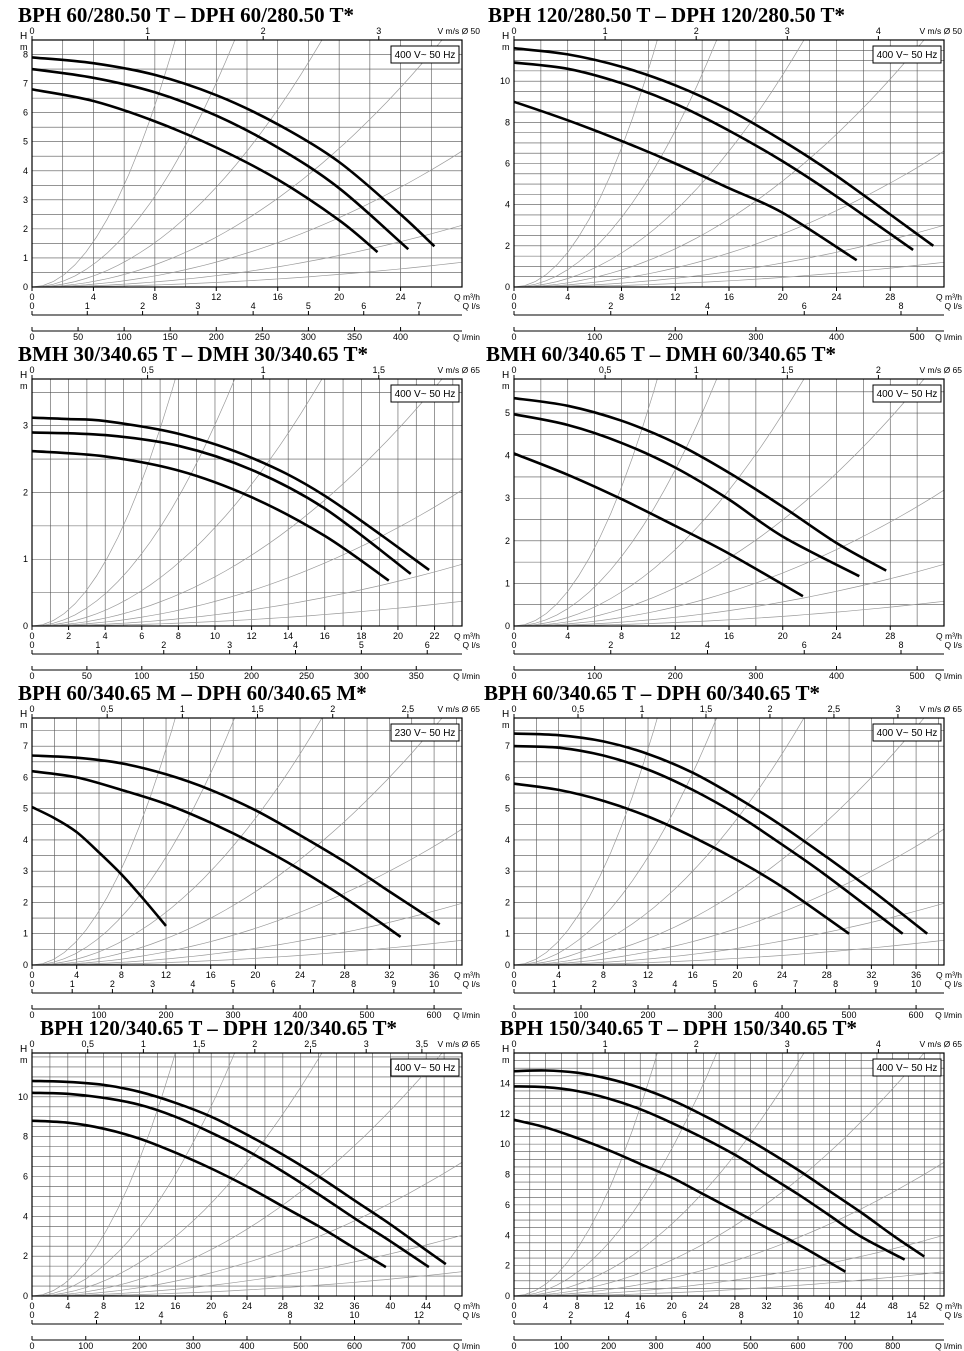 This screenshot has width=964, height=1351. What do you see at coordinates (211, 975) in the screenshot?
I see `x-tick-label: 16` at bounding box center [211, 975].